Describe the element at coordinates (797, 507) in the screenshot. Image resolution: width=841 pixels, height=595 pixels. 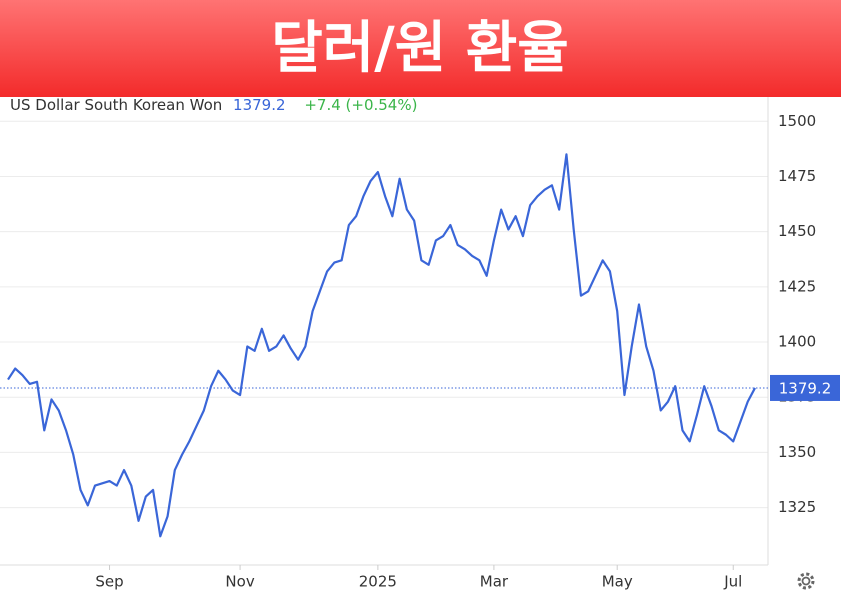
I see `y-tick-label: 1325` at that location.